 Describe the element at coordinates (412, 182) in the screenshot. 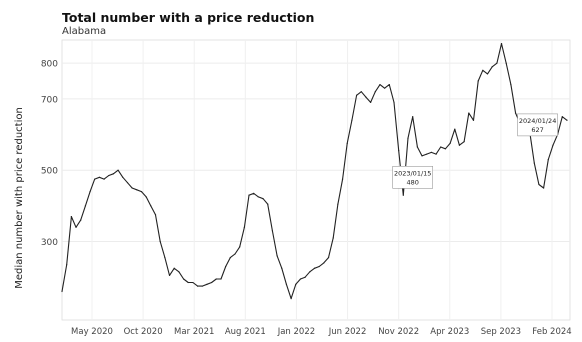

I see `annotation-value: 480` at that location.